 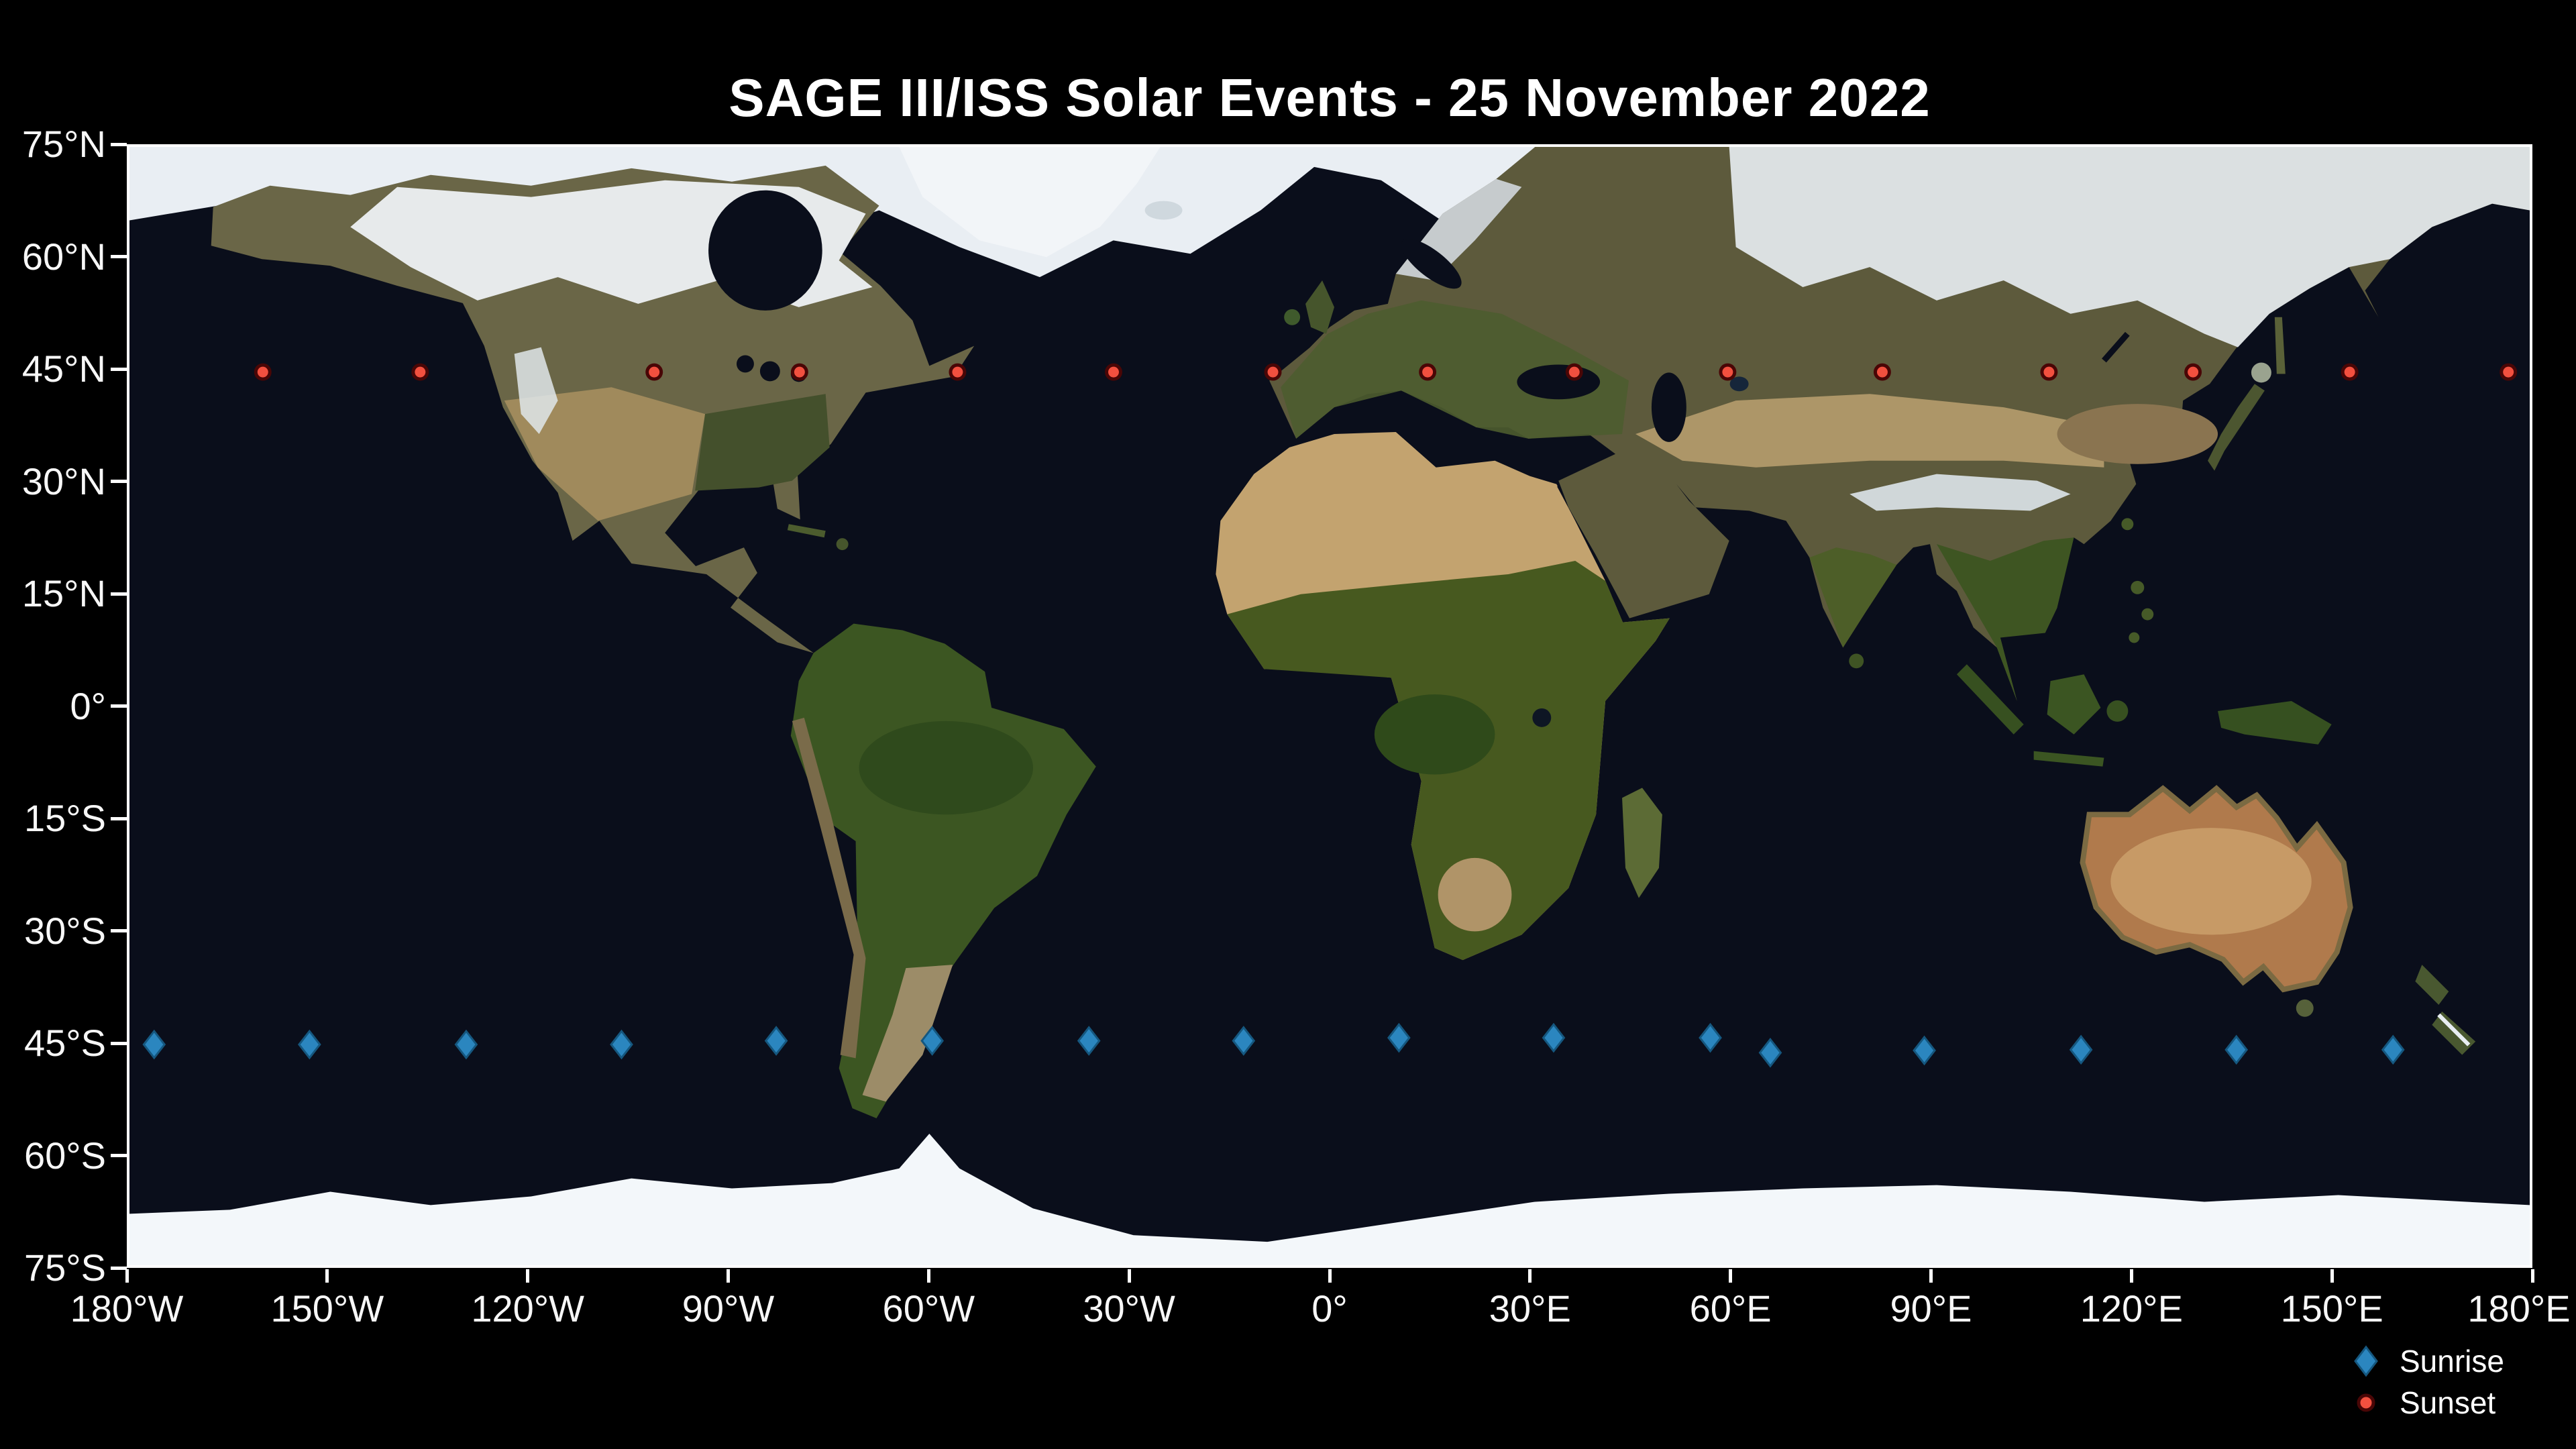 What do you see at coordinates (946, 767) in the screenshot?
I see `amazon` at bounding box center [946, 767].